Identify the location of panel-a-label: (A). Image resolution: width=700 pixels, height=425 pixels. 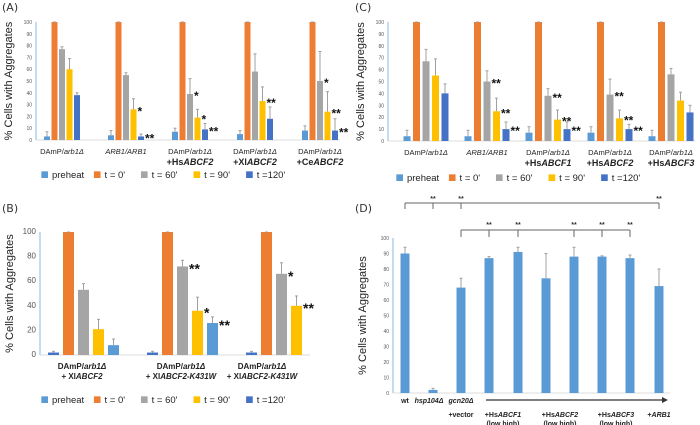
(10, 7).